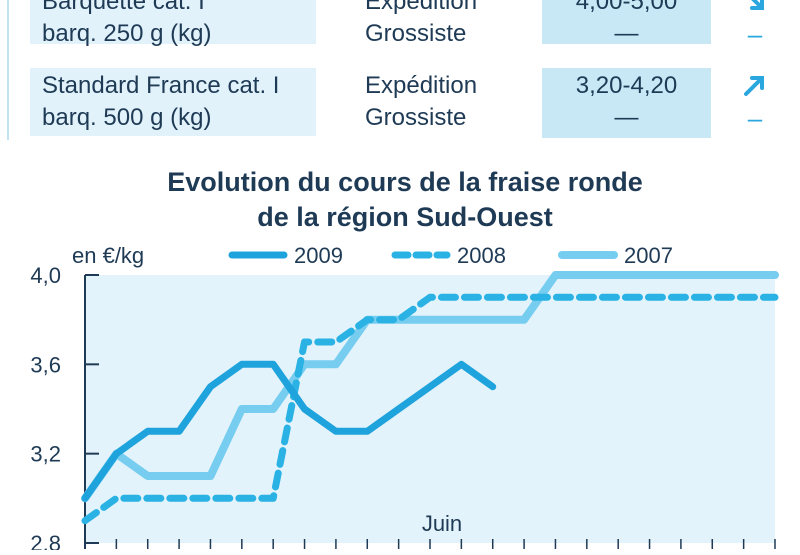 This screenshot has width=800, height=555. What do you see at coordinates (108, 255) in the screenshot?
I see `y-axis-unit-label: en €/kg` at bounding box center [108, 255].